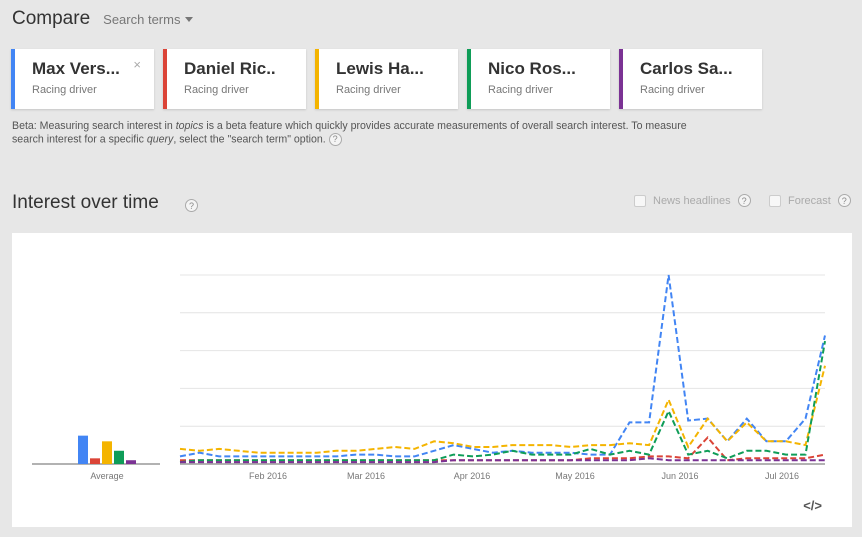 This screenshot has height=537, width=862. Describe the element at coordinates (679, 476) in the screenshot. I see `x-tick-label: Jun 2016` at that location.